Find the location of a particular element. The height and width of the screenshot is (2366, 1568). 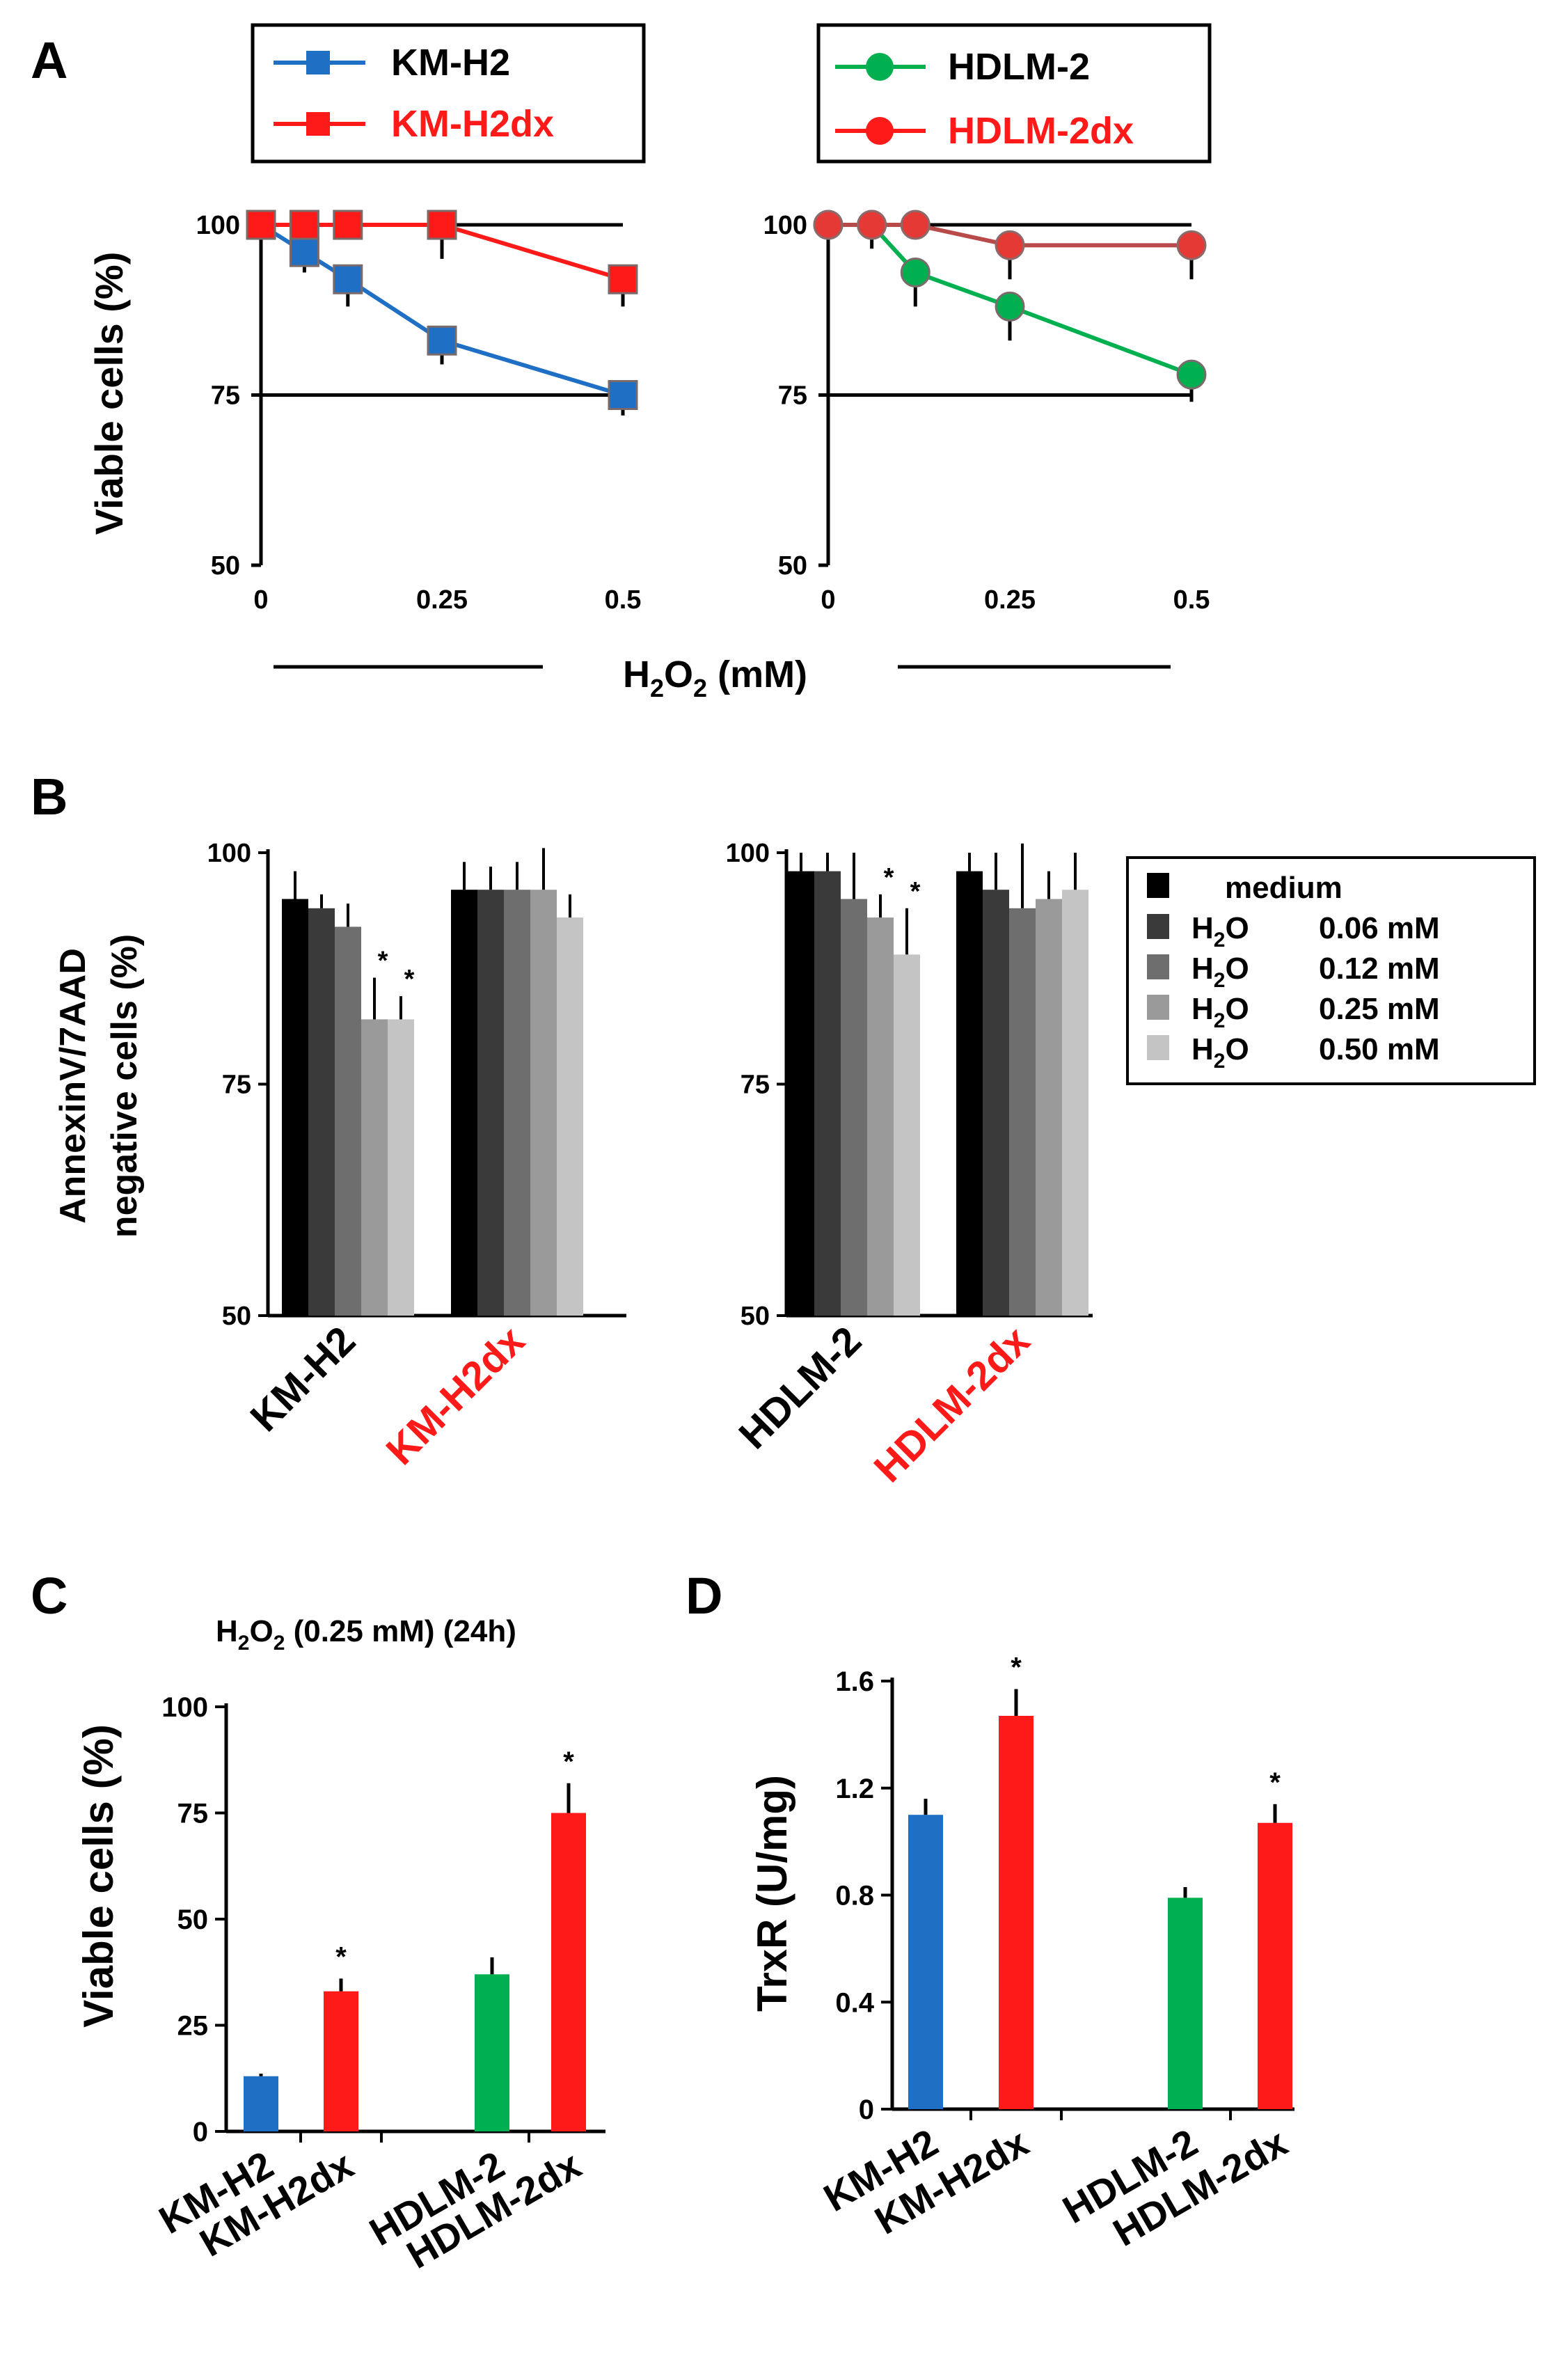

b-legend-item-012: H2O 0.12 mM is located at coordinates (1293, 972).